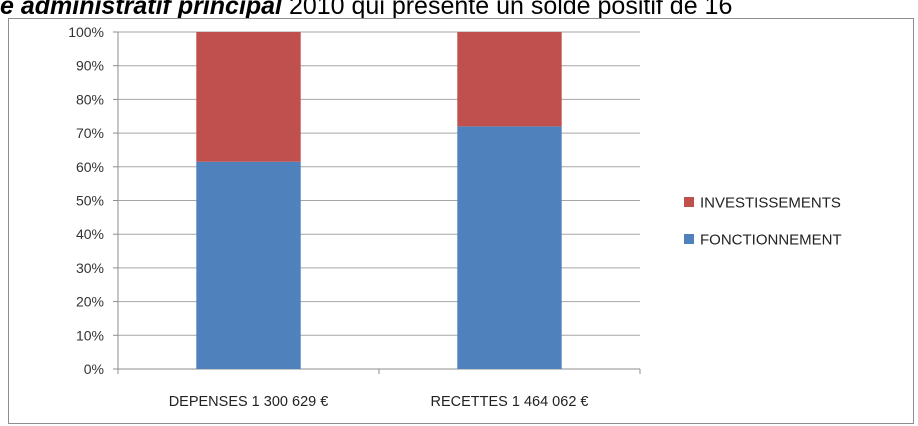  Describe the element at coordinates (90, 302) in the screenshot. I see `y-tick-label: 20%` at that location.